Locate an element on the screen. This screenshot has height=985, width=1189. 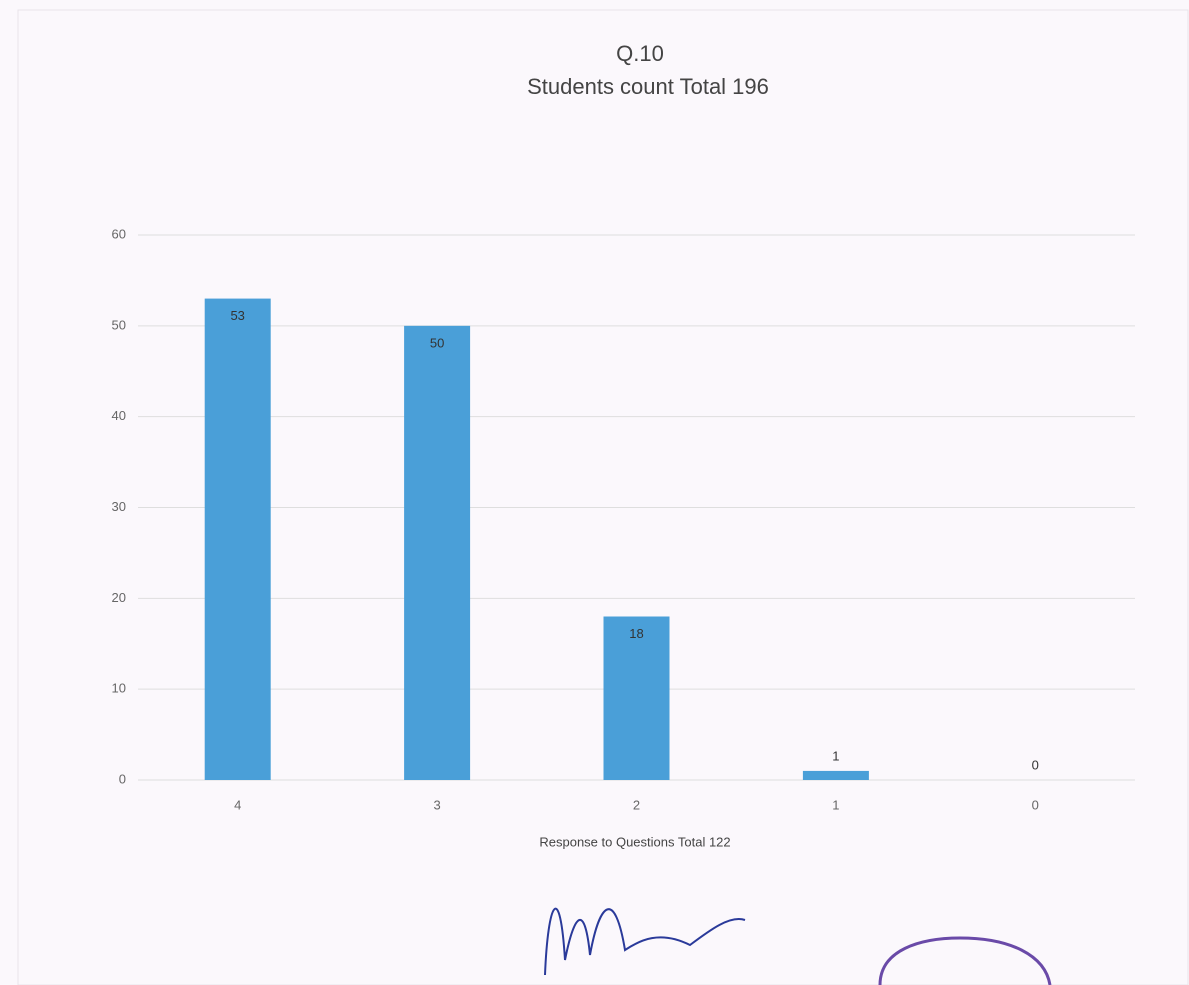
stamp is located at coordinates (965, 960).